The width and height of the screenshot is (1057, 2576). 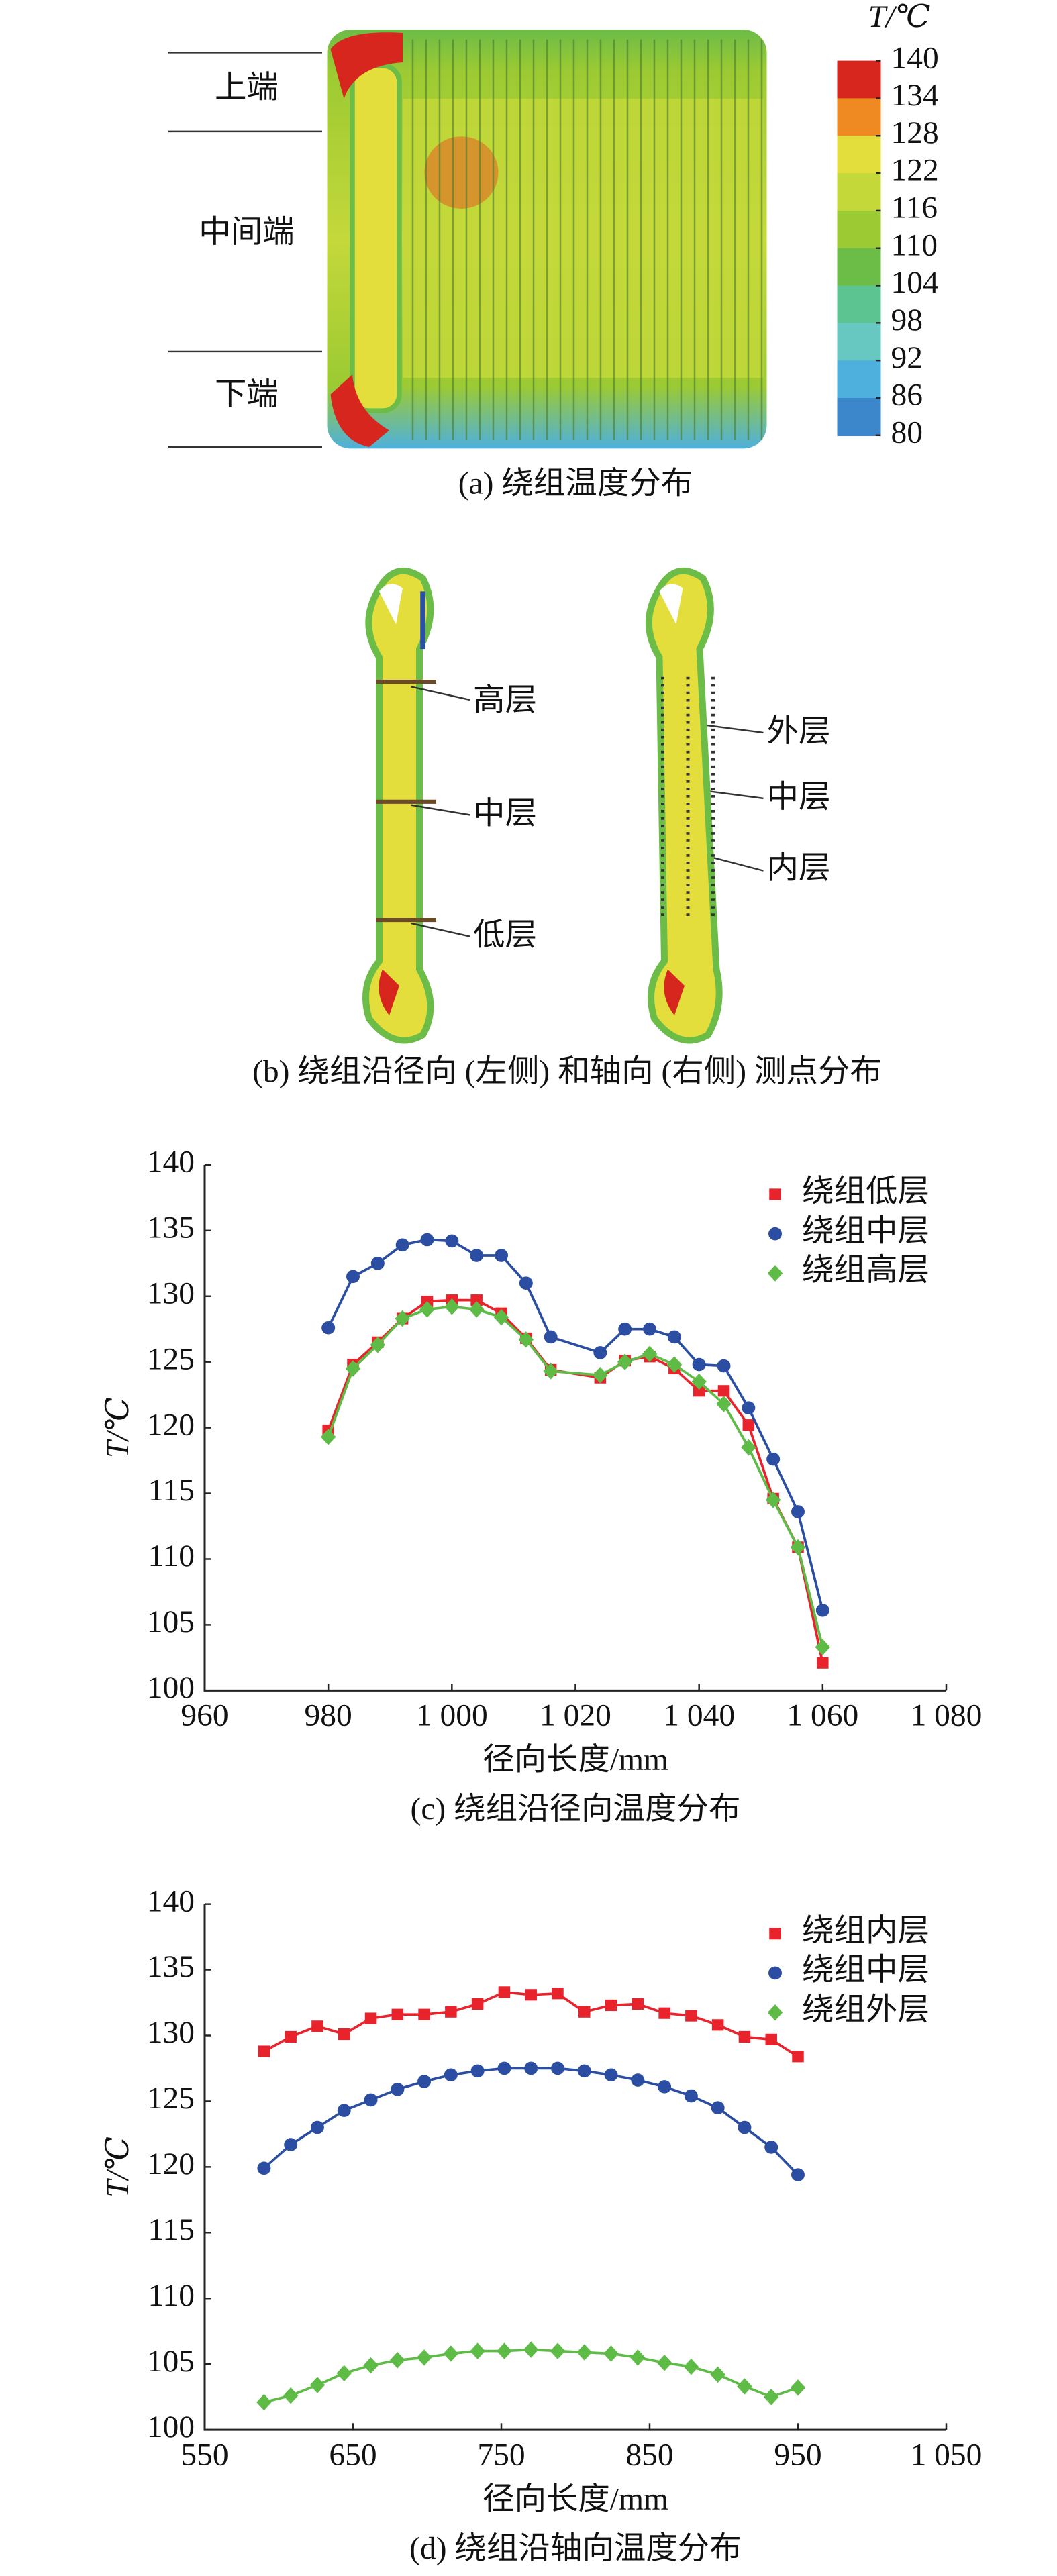 I want to click on x-tick-label: 1 020, so click(x=575, y=1715).